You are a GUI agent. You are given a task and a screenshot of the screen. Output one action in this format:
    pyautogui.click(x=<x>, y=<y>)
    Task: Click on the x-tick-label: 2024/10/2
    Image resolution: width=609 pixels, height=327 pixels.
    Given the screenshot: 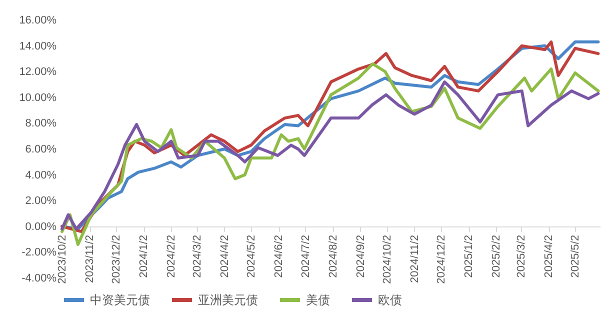 What is the action you would take?
    pyautogui.click(x=387, y=259)
    